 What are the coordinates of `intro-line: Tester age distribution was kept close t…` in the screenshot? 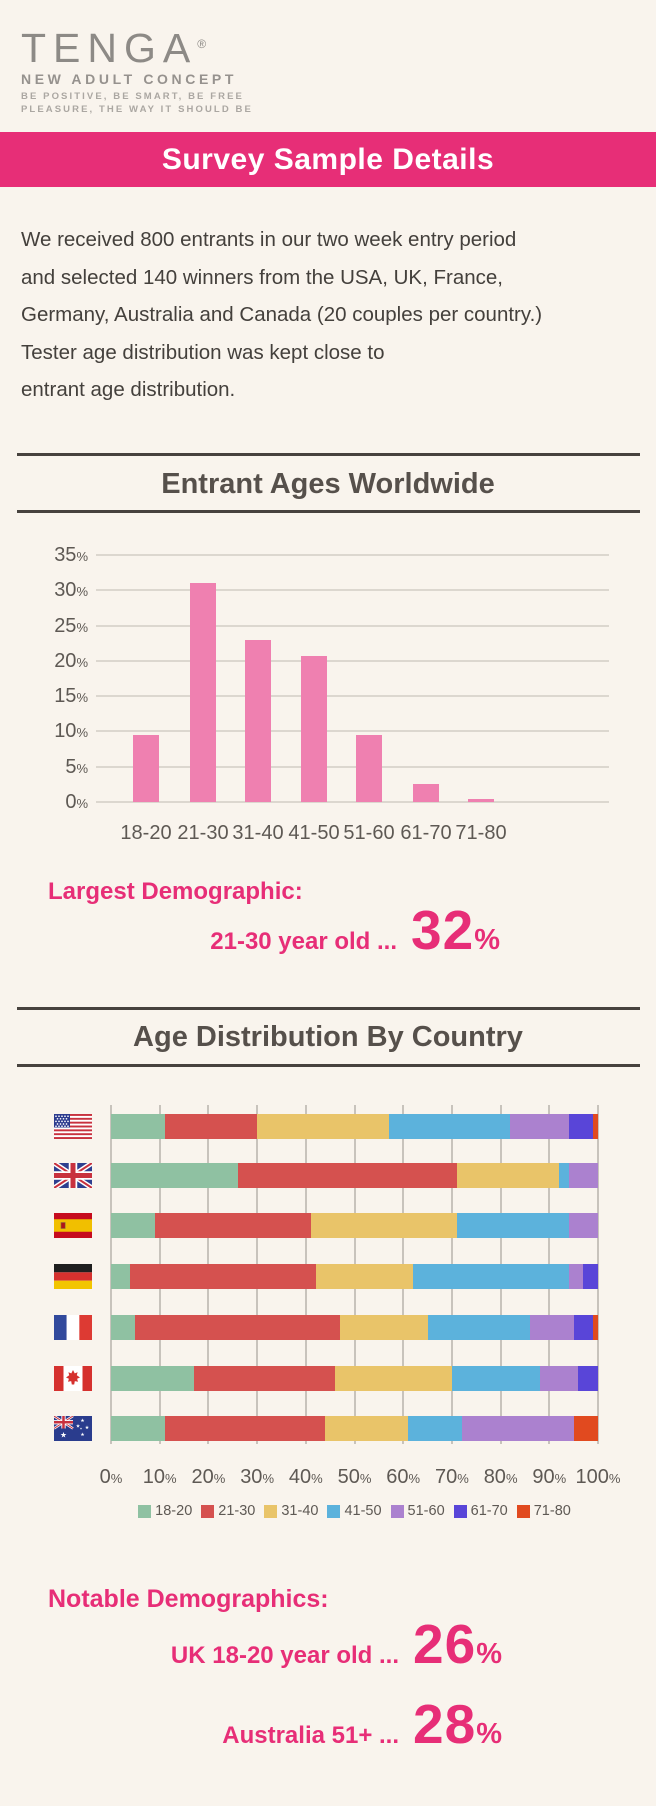 It's located at (203, 352).